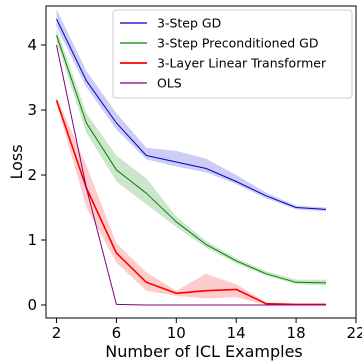  Describe the element at coordinates (176, 333) in the screenshot. I see `x-tick-label: 10` at that location.